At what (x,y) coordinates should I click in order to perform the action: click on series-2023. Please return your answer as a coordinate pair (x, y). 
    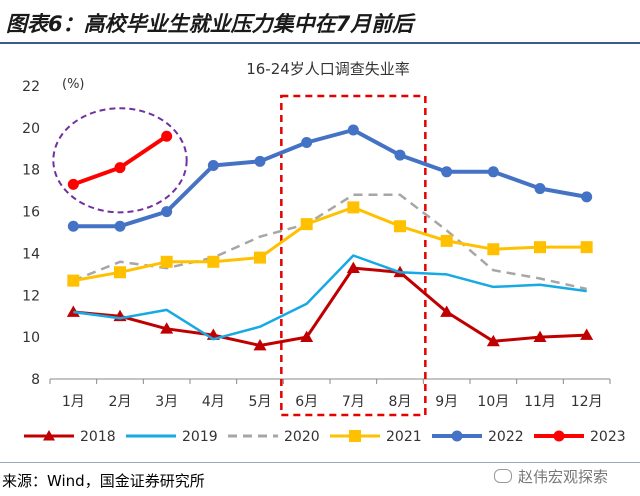
    Looking at the image, I should click on (120, 160).